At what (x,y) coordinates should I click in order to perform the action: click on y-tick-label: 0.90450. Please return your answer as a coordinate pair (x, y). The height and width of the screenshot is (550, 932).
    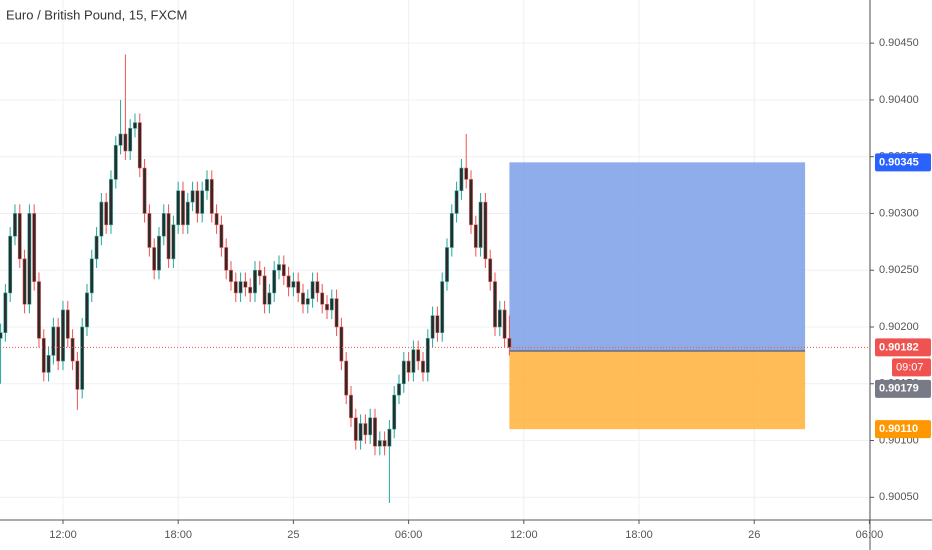
    Looking at the image, I should click on (899, 43).